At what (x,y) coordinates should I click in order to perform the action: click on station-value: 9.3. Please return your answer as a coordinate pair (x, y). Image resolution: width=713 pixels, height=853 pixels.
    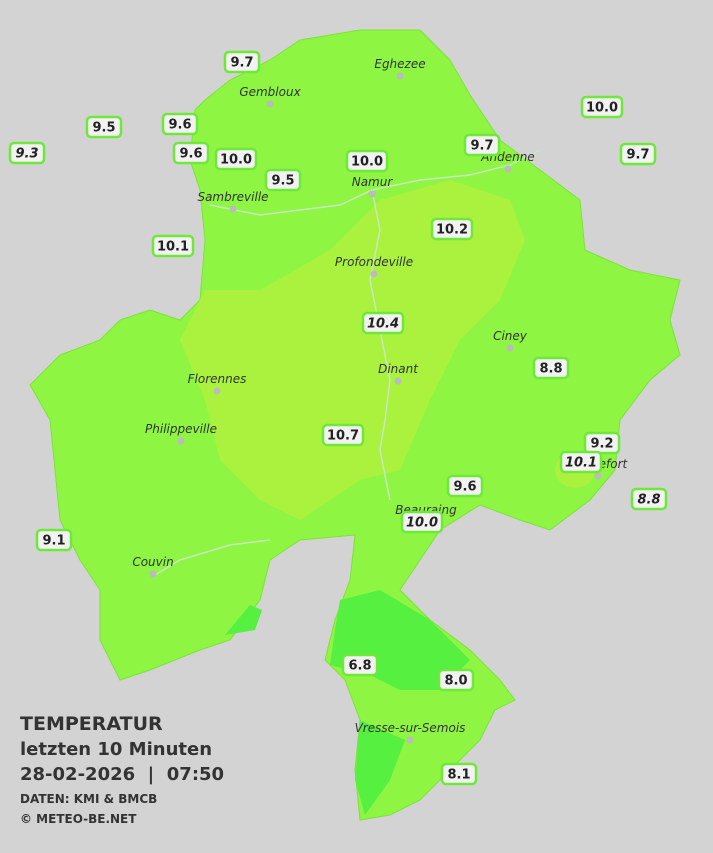
    Looking at the image, I should click on (26, 154).